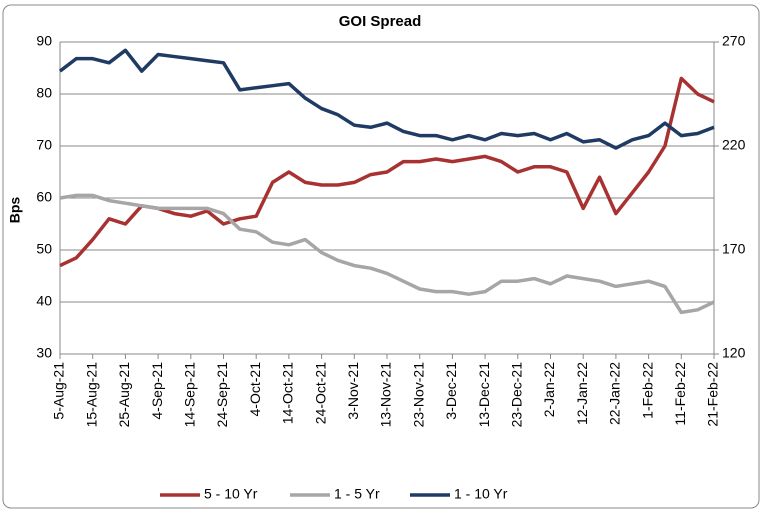  I want to click on x-tick-label: 4-Sep-21, so click(157, 391).